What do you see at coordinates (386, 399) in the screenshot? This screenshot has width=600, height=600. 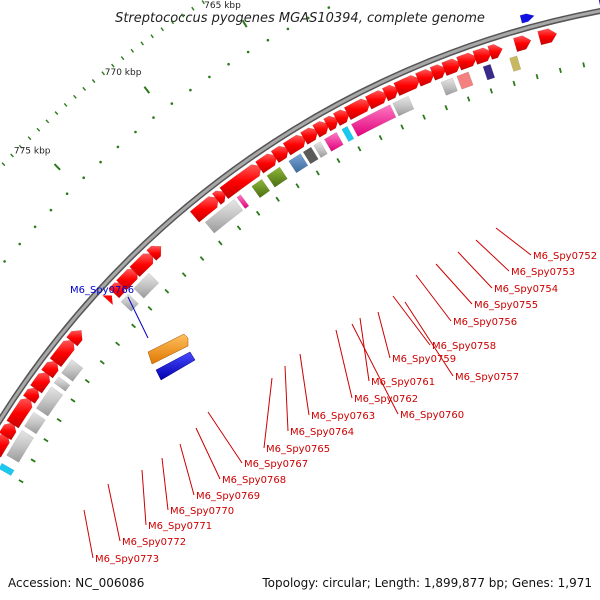 I see `gene-label: M6_Spy0762` at bounding box center [386, 399].